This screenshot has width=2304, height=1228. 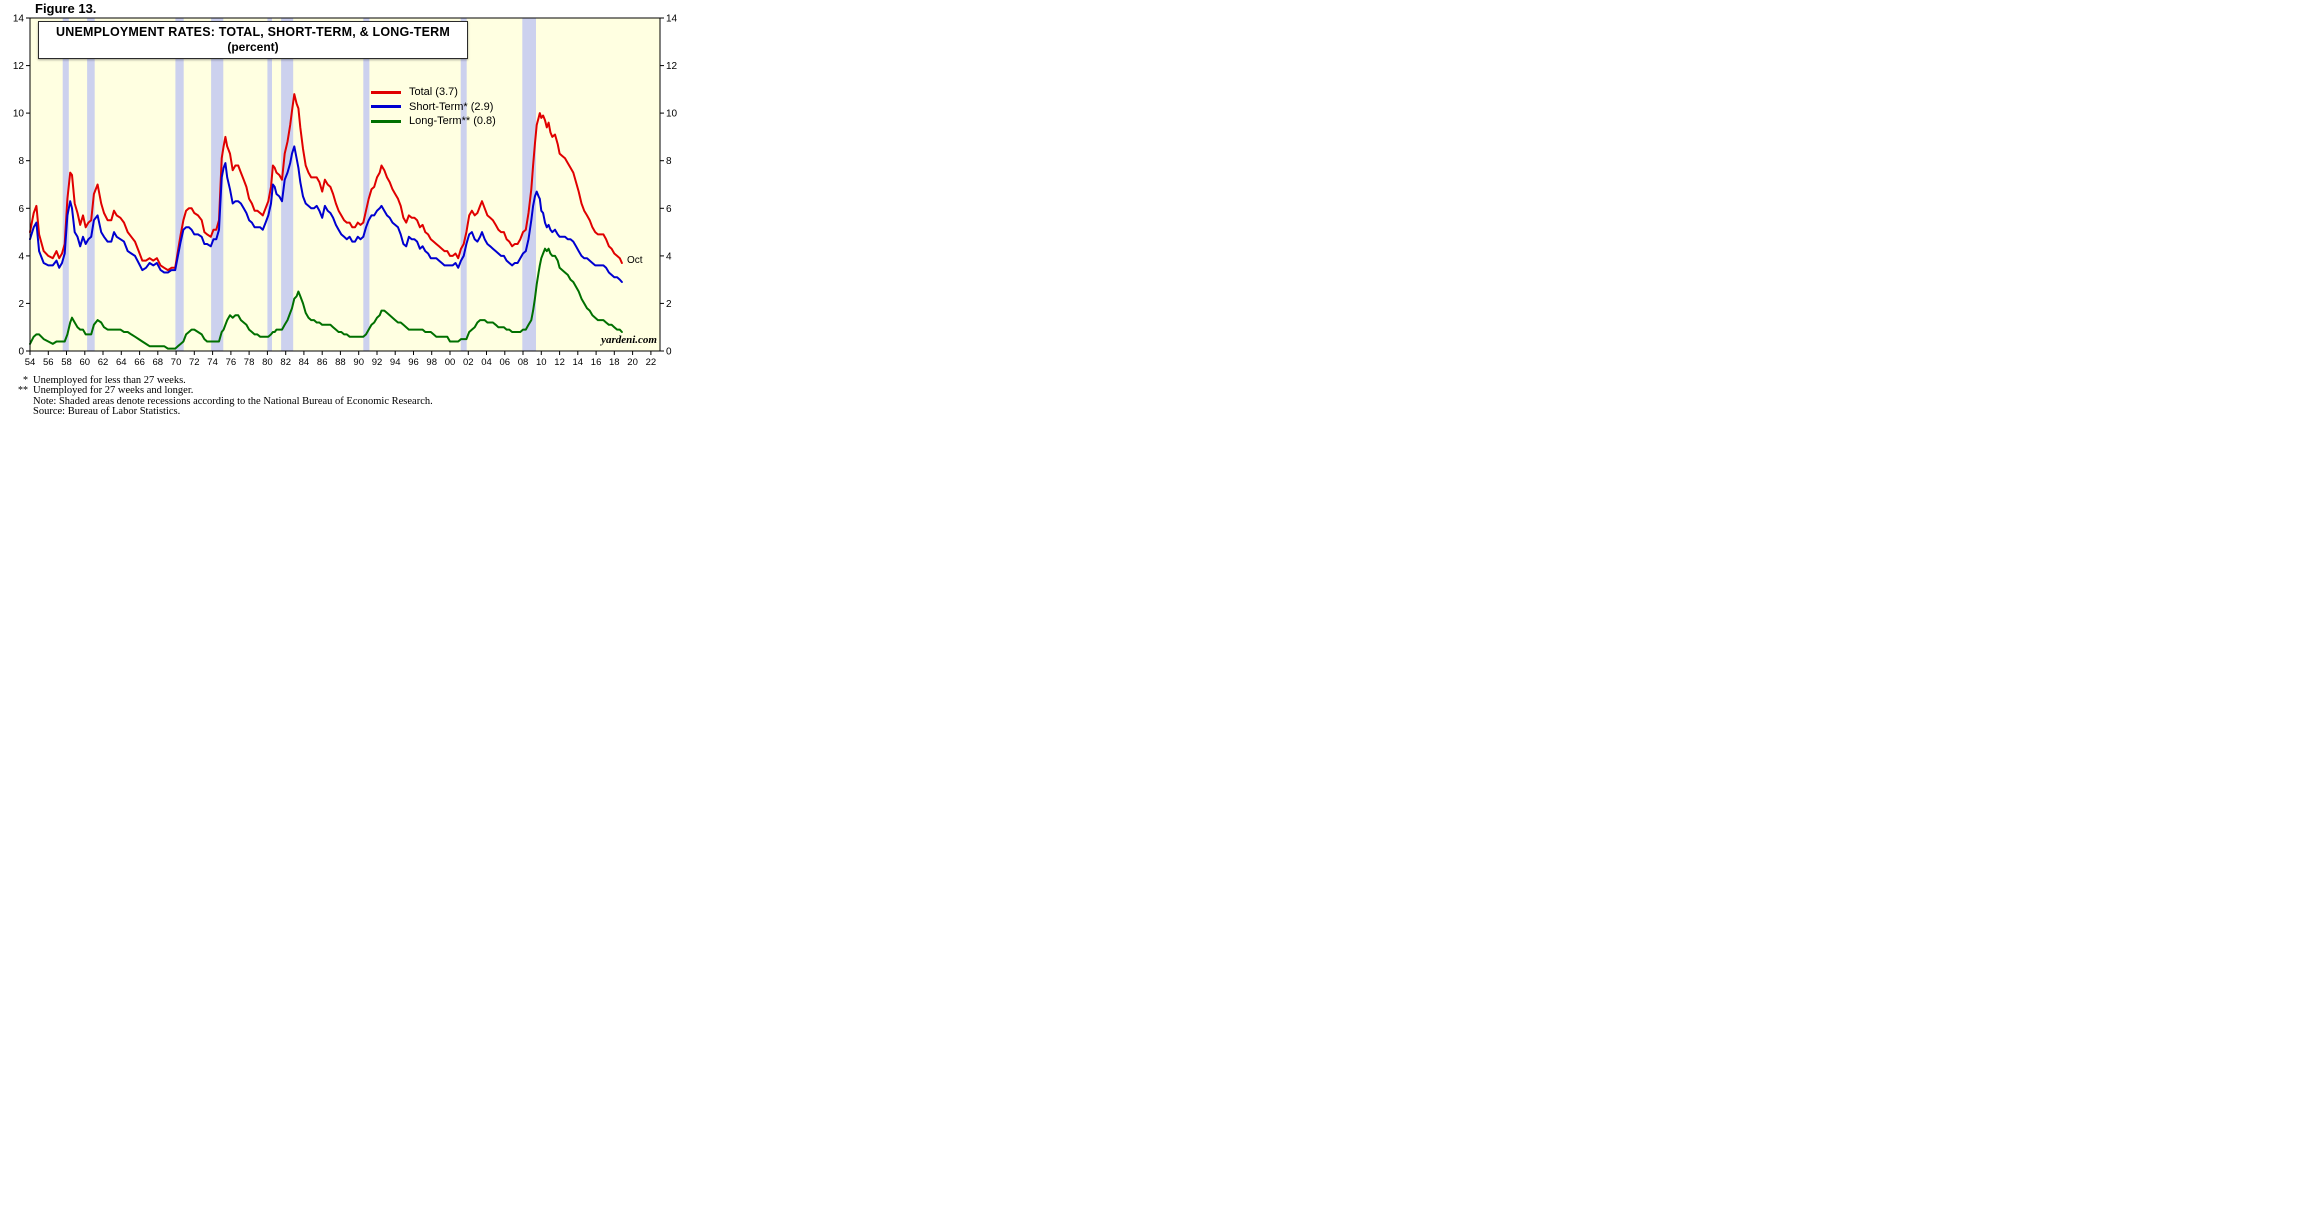 What do you see at coordinates (431, 362) in the screenshot?
I see `svg-text: 98` at bounding box center [431, 362].